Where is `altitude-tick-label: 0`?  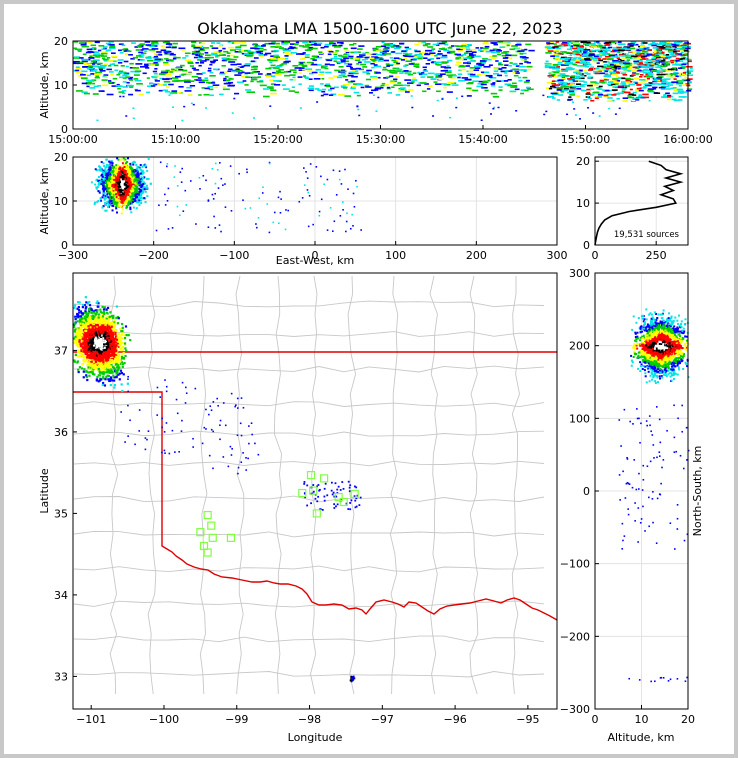
altitude-tick-label: 0 is located at coordinates (64, 129).